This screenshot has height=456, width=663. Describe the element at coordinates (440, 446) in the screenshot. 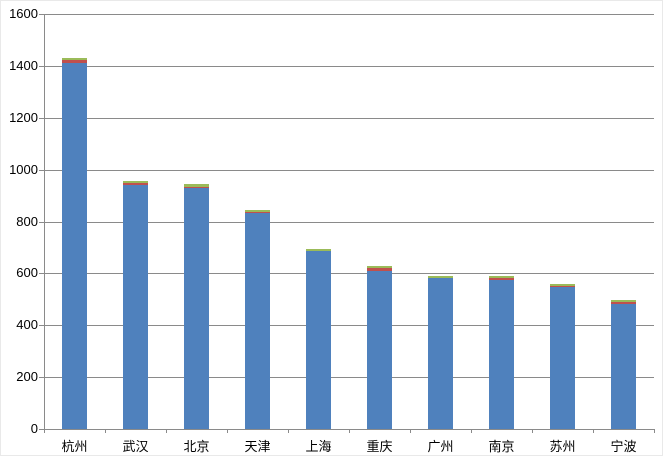

I see `x-axis-label: 广州` at that location.